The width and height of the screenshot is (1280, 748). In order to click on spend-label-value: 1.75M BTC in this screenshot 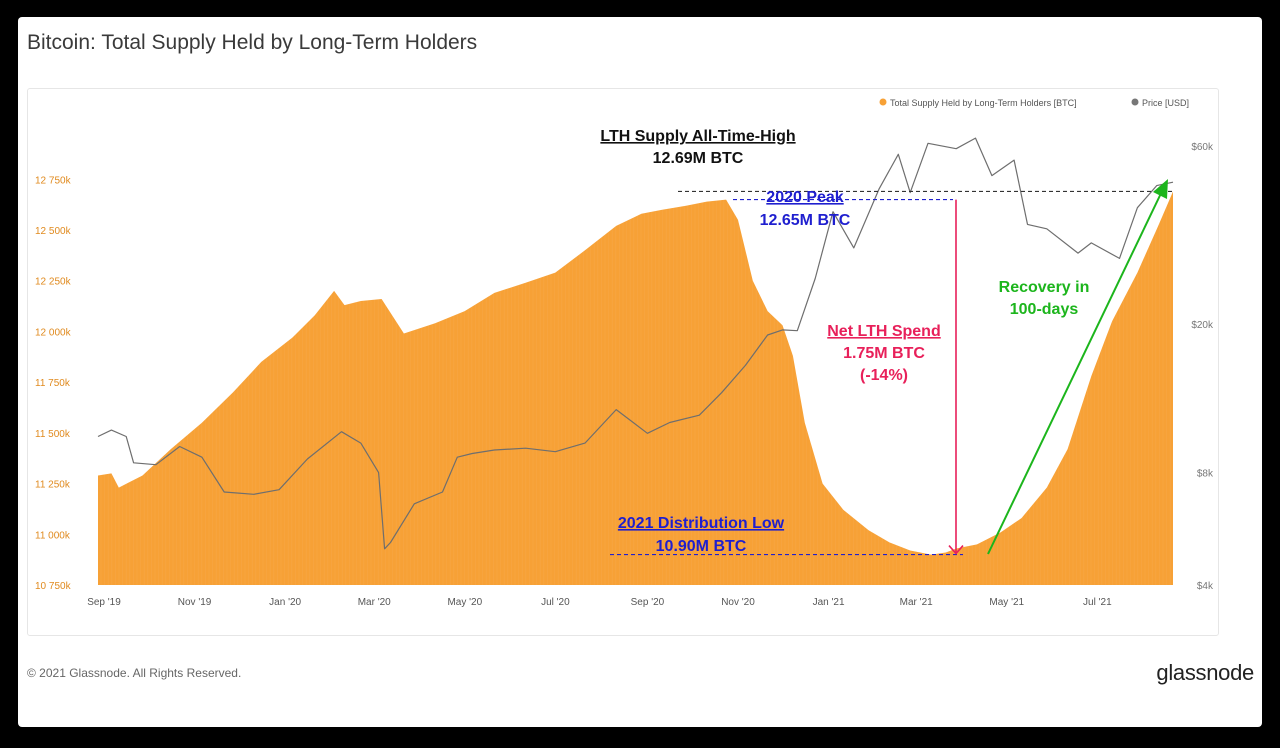, I will do `click(884, 353)`.